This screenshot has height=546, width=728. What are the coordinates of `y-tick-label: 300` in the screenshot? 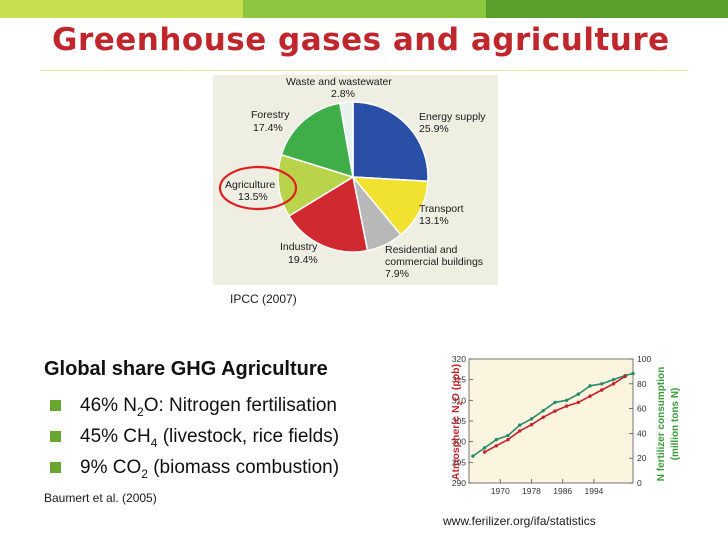 It's located at (459, 442).